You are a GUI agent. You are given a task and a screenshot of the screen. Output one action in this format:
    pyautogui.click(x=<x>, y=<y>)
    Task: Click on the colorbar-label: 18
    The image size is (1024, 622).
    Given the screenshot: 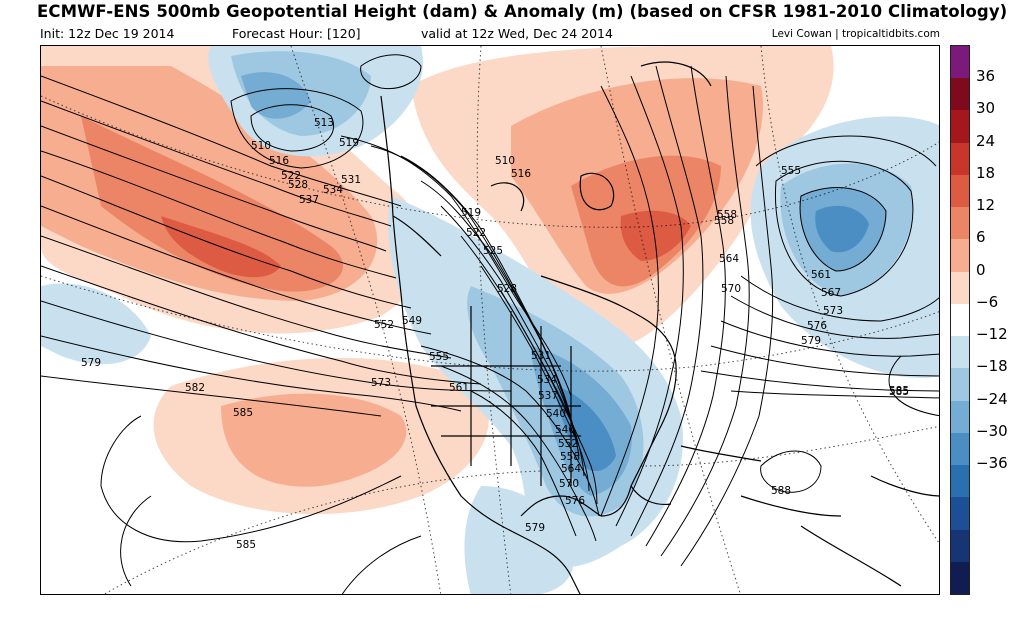 What is the action you would take?
    pyautogui.click(x=986, y=172)
    